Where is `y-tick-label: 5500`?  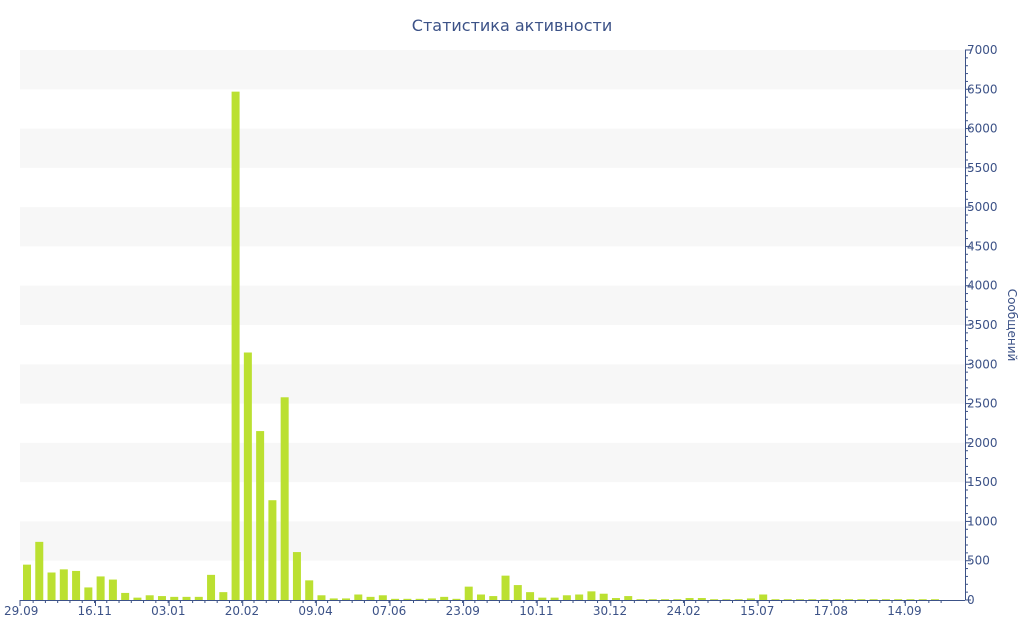 y-tick-label: 5500 is located at coordinates (982, 168).